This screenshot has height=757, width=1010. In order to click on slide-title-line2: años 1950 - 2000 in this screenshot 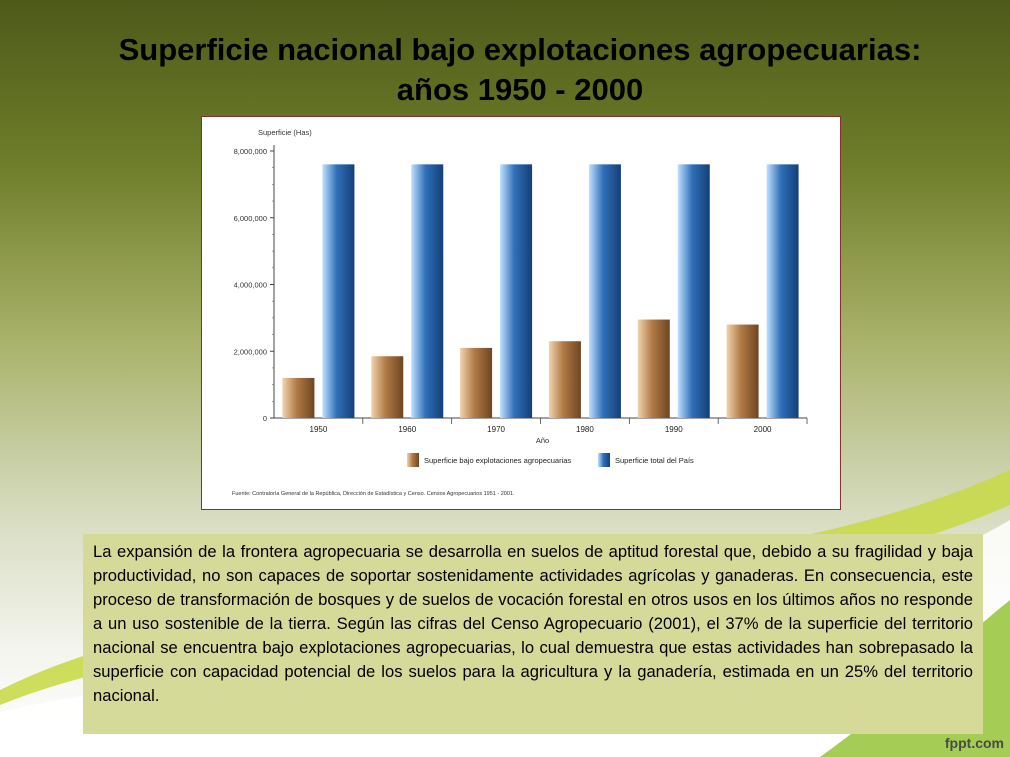, I will do `click(520, 89)`.